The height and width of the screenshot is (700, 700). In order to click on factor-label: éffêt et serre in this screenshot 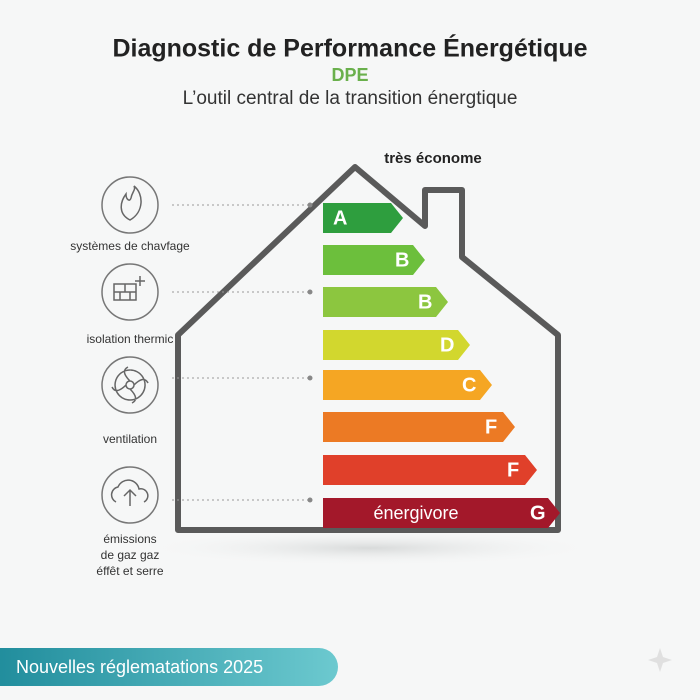, I will do `click(129, 571)`.